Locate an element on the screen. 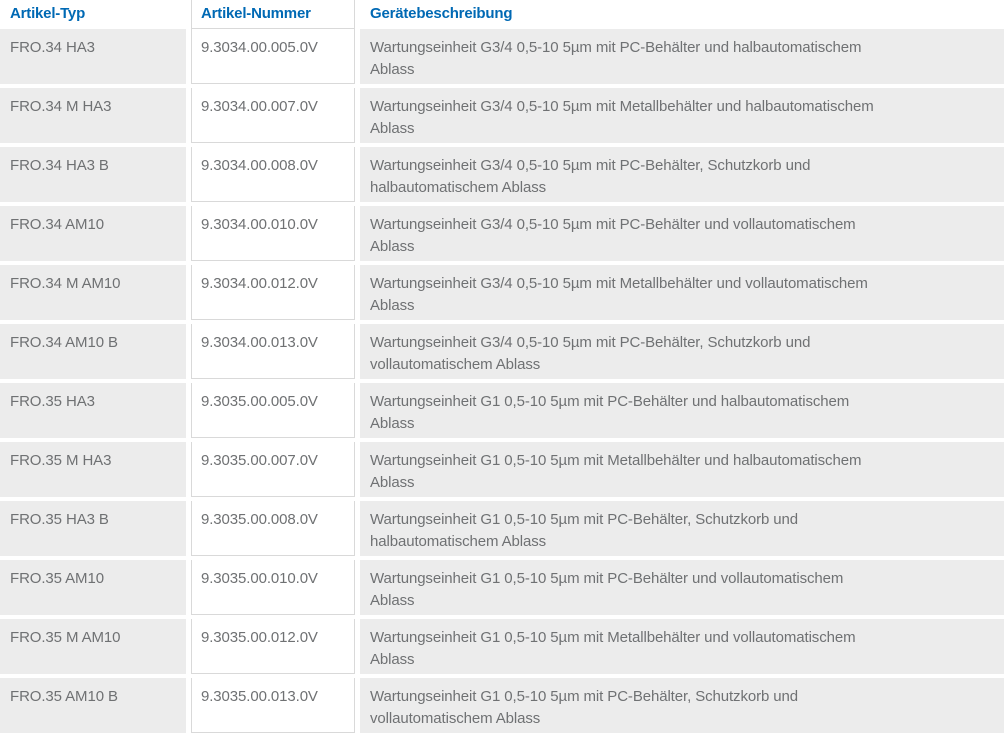  article-type-cell: FRO.34 AM10 B is located at coordinates (93, 351).